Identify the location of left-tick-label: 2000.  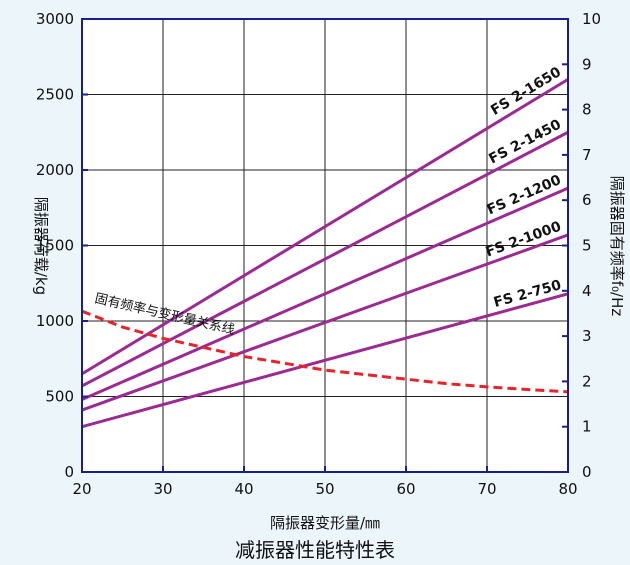
(55, 170).